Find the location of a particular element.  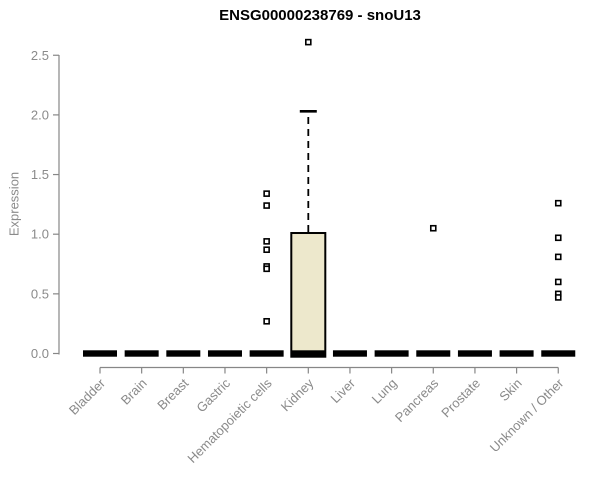

x-tick-label: Prostate is located at coordinates (460, 398).